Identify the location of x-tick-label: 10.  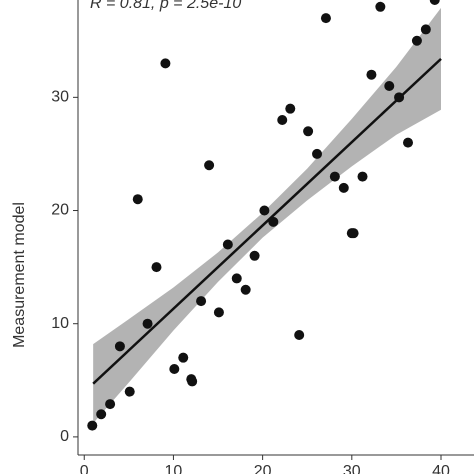
(174, 468).